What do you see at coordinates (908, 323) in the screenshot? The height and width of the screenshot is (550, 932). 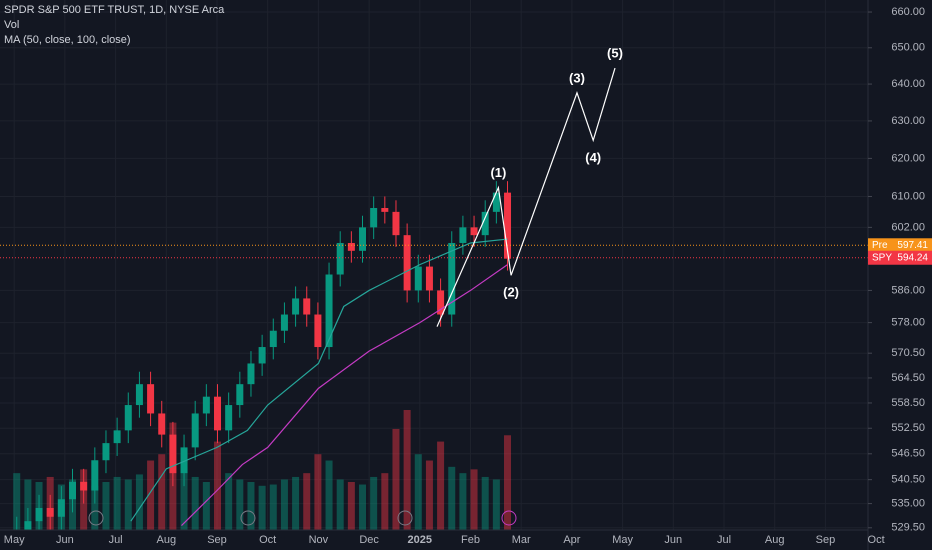 I see `y-tick-label: 578.00` at bounding box center [908, 323].